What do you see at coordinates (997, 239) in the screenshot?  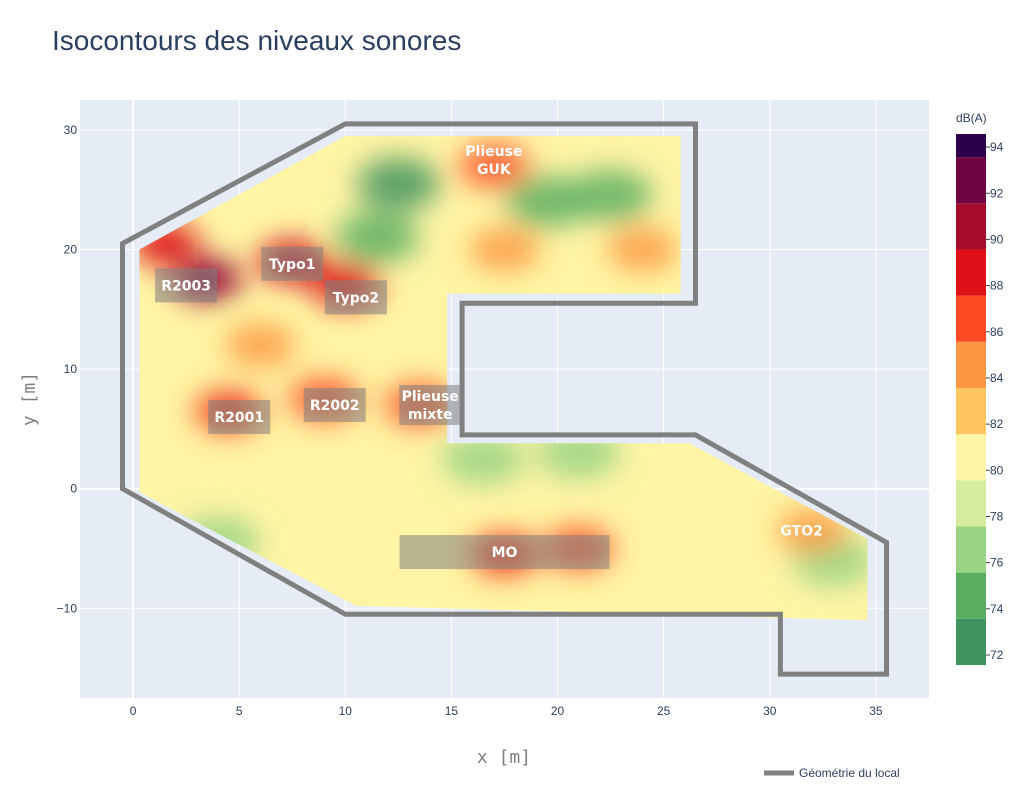 I see `colorbar-tick-label: 90` at bounding box center [997, 239].